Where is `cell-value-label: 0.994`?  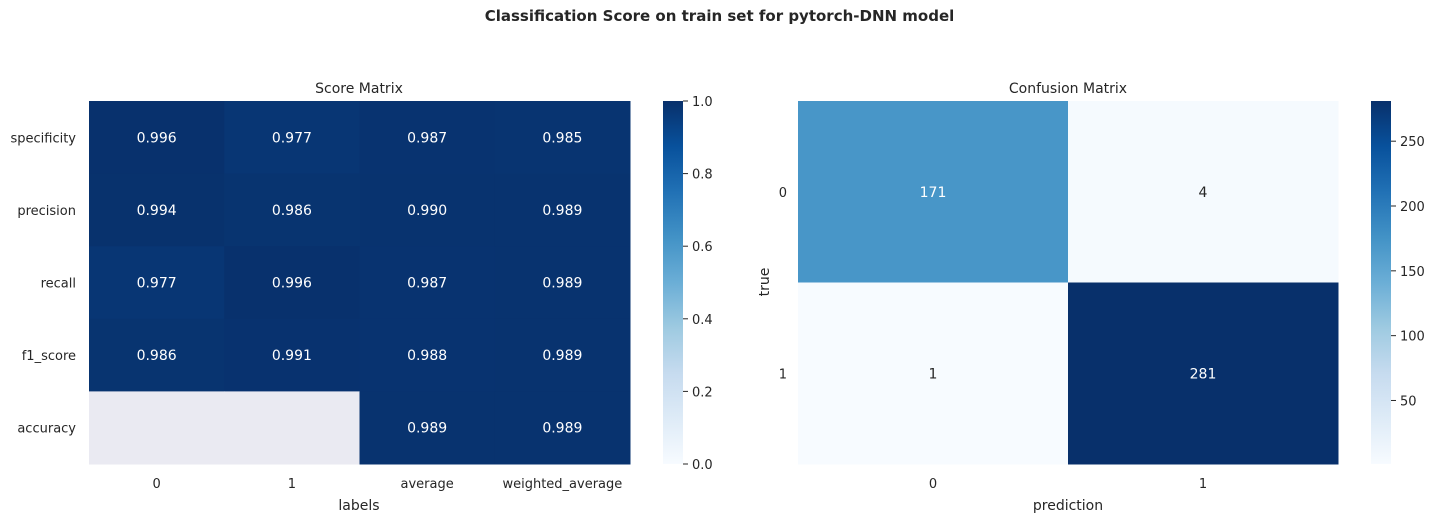
cell-value-label: 0.994 is located at coordinates (157, 211).